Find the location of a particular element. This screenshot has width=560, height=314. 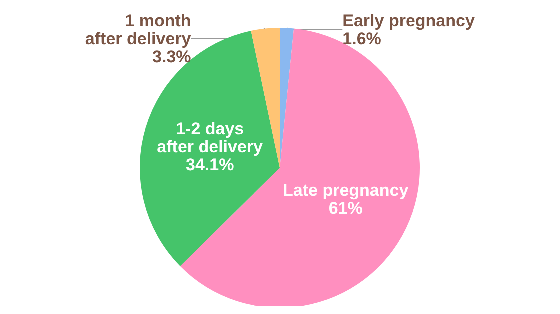

data-label: 1.6% is located at coordinates (362, 39).